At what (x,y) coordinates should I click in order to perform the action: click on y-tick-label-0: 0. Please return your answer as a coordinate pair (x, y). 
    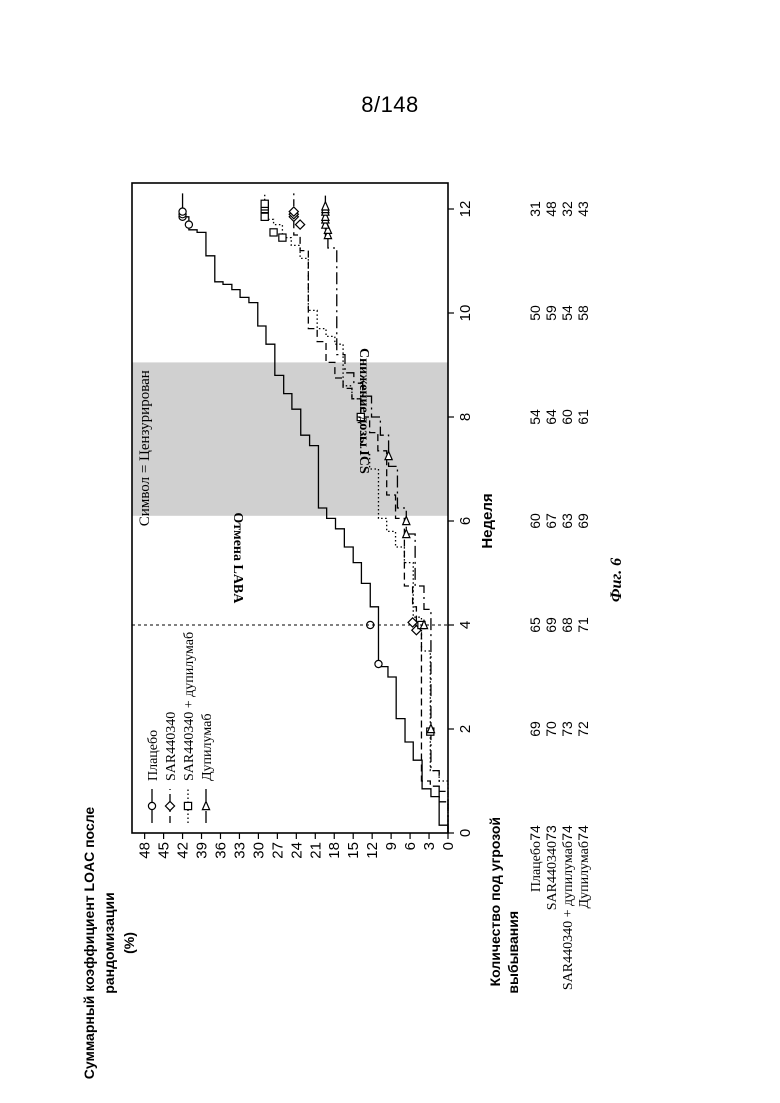
    Looking at the image, I should click on (448, 846).